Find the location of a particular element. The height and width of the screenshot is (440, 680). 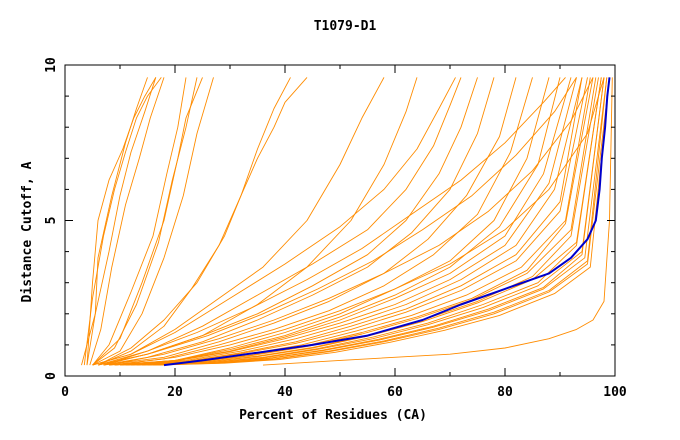

y-tick-label: 0 is located at coordinates (51, 376).